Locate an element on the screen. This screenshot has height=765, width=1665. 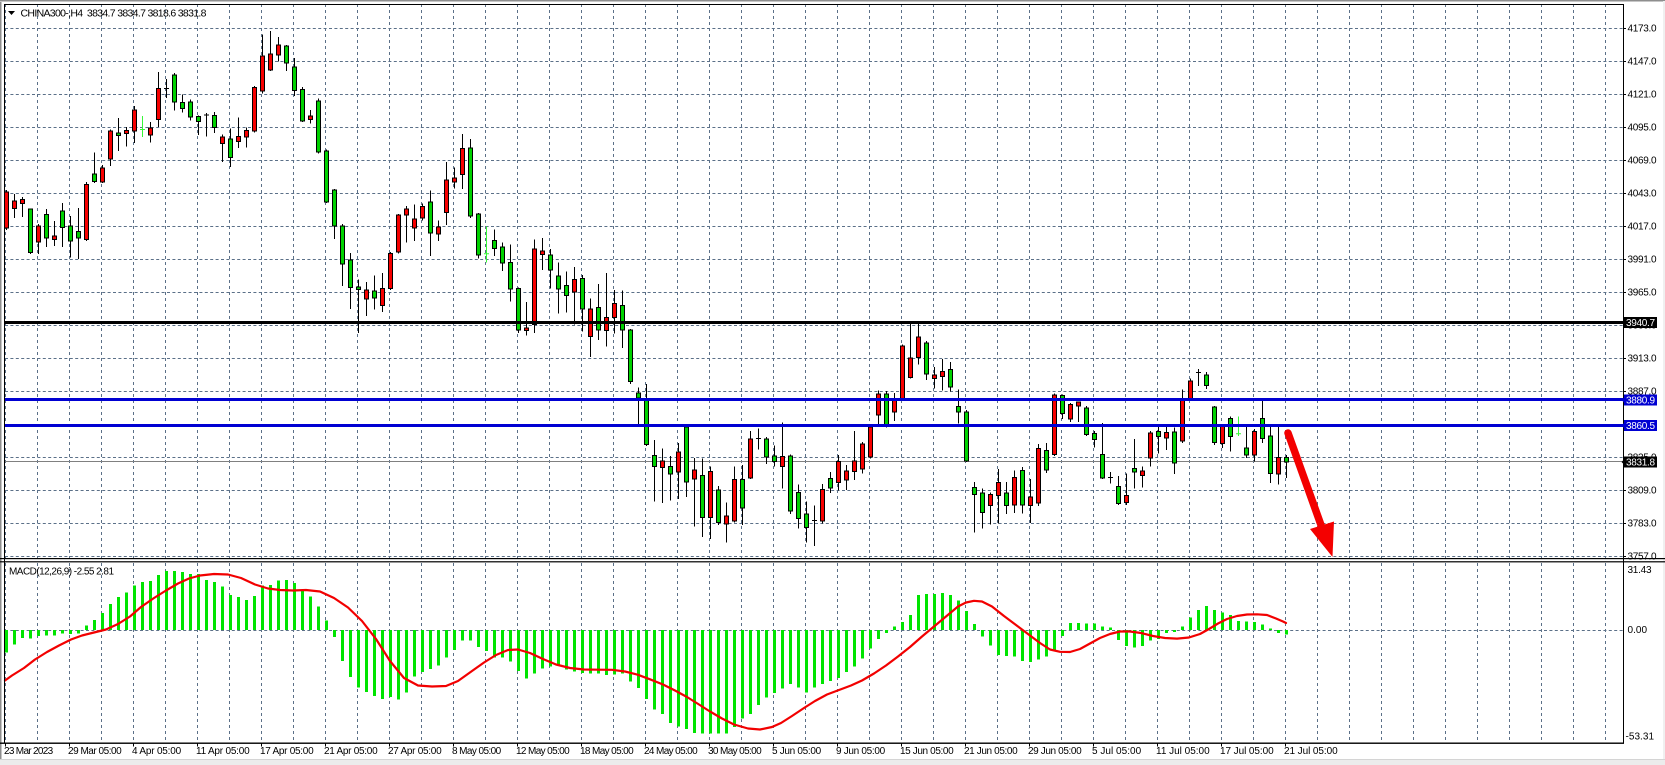
svg-text: 29 Mar 05:00 is located at coordinates (95, 751).